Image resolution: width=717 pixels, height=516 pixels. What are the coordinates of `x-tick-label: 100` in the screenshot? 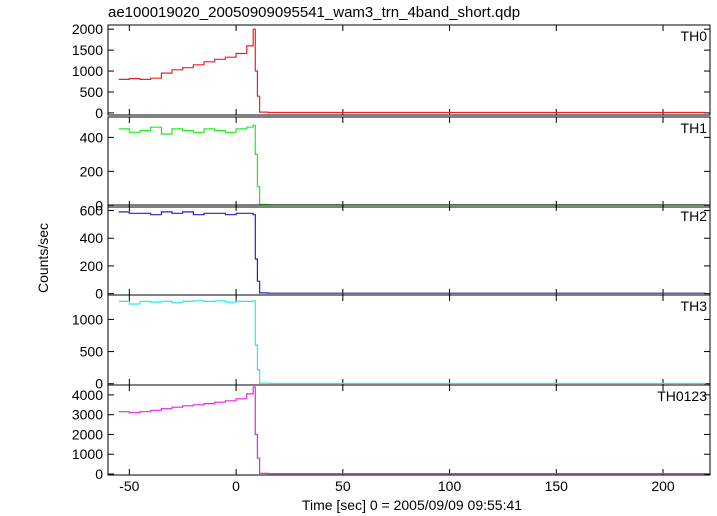 It's located at (450, 486).